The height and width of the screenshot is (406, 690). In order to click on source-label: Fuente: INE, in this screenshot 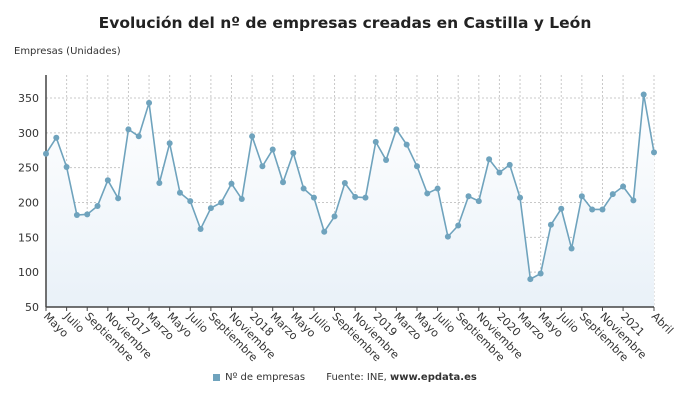, I will do `click(356, 377)`.